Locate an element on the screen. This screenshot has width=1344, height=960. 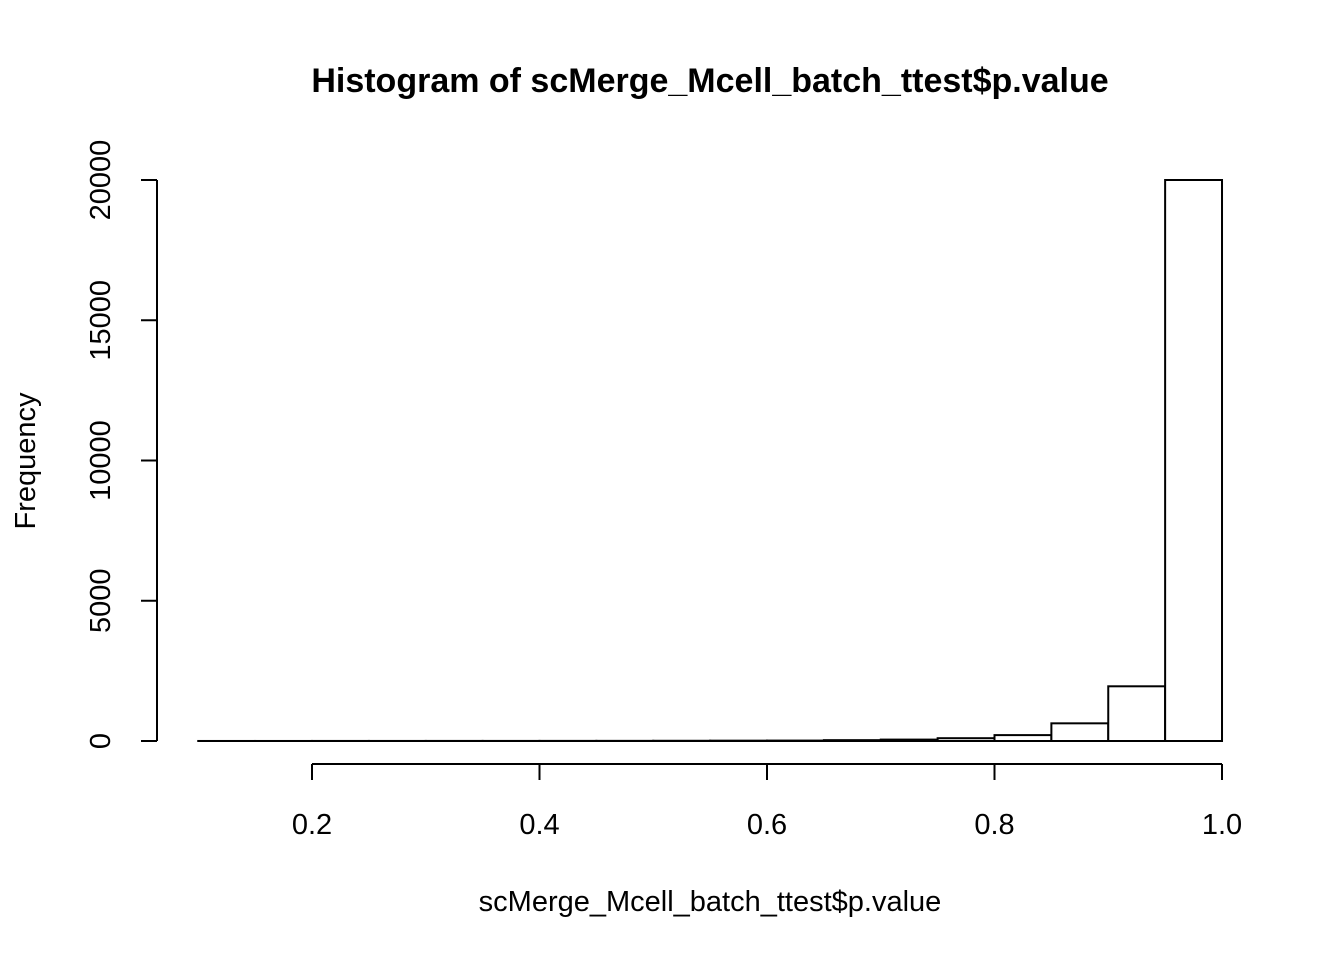
x-tick-label: 0.6 is located at coordinates (767, 825).